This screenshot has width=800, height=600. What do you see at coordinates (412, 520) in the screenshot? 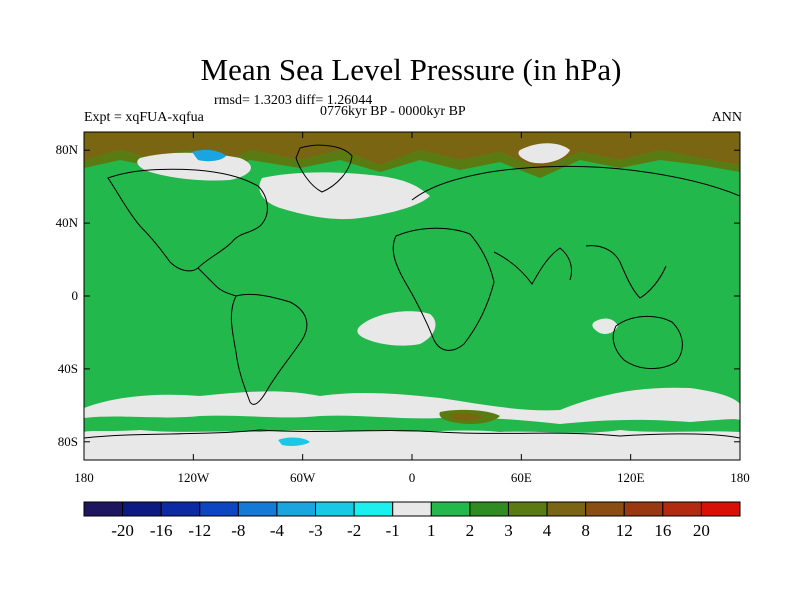
I see `colorbar: -20 -16 -12 -8 -4 -3 -2 -1 1 2 3 4 8 12 16 20` at bounding box center [412, 520].